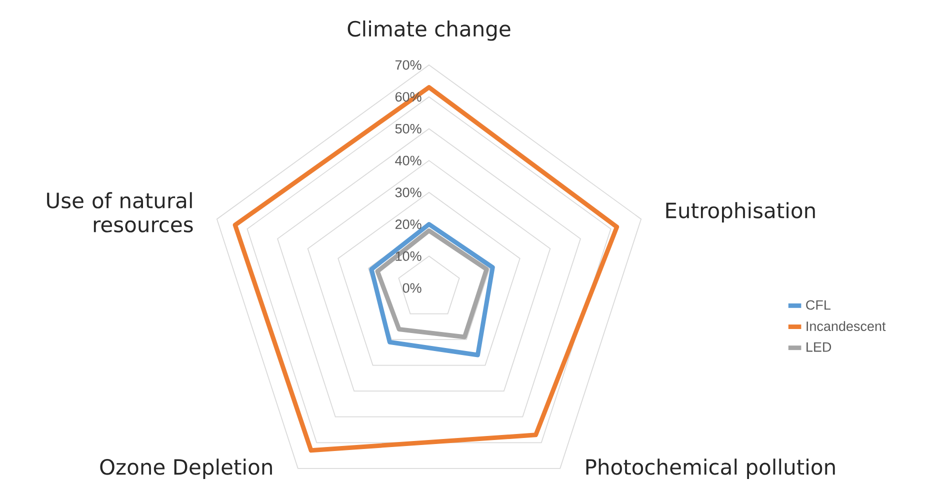 The width and height of the screenshot is (949, 495). I want to click on legend-label: Incandescent, so click(846, 326).